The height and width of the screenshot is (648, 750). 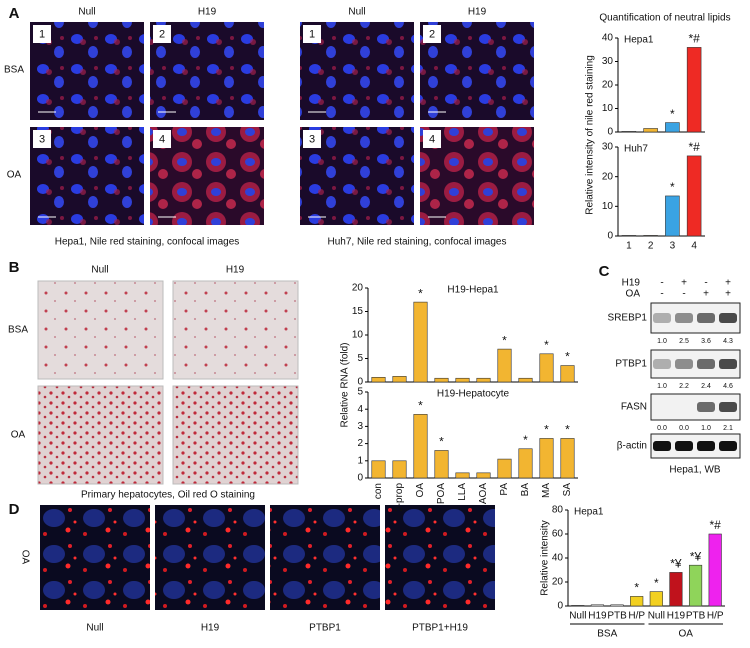 What do you see at coordinates (604, 271) in the screenshot?
I see `panel-letter: C` at bounding box center [604, 271].